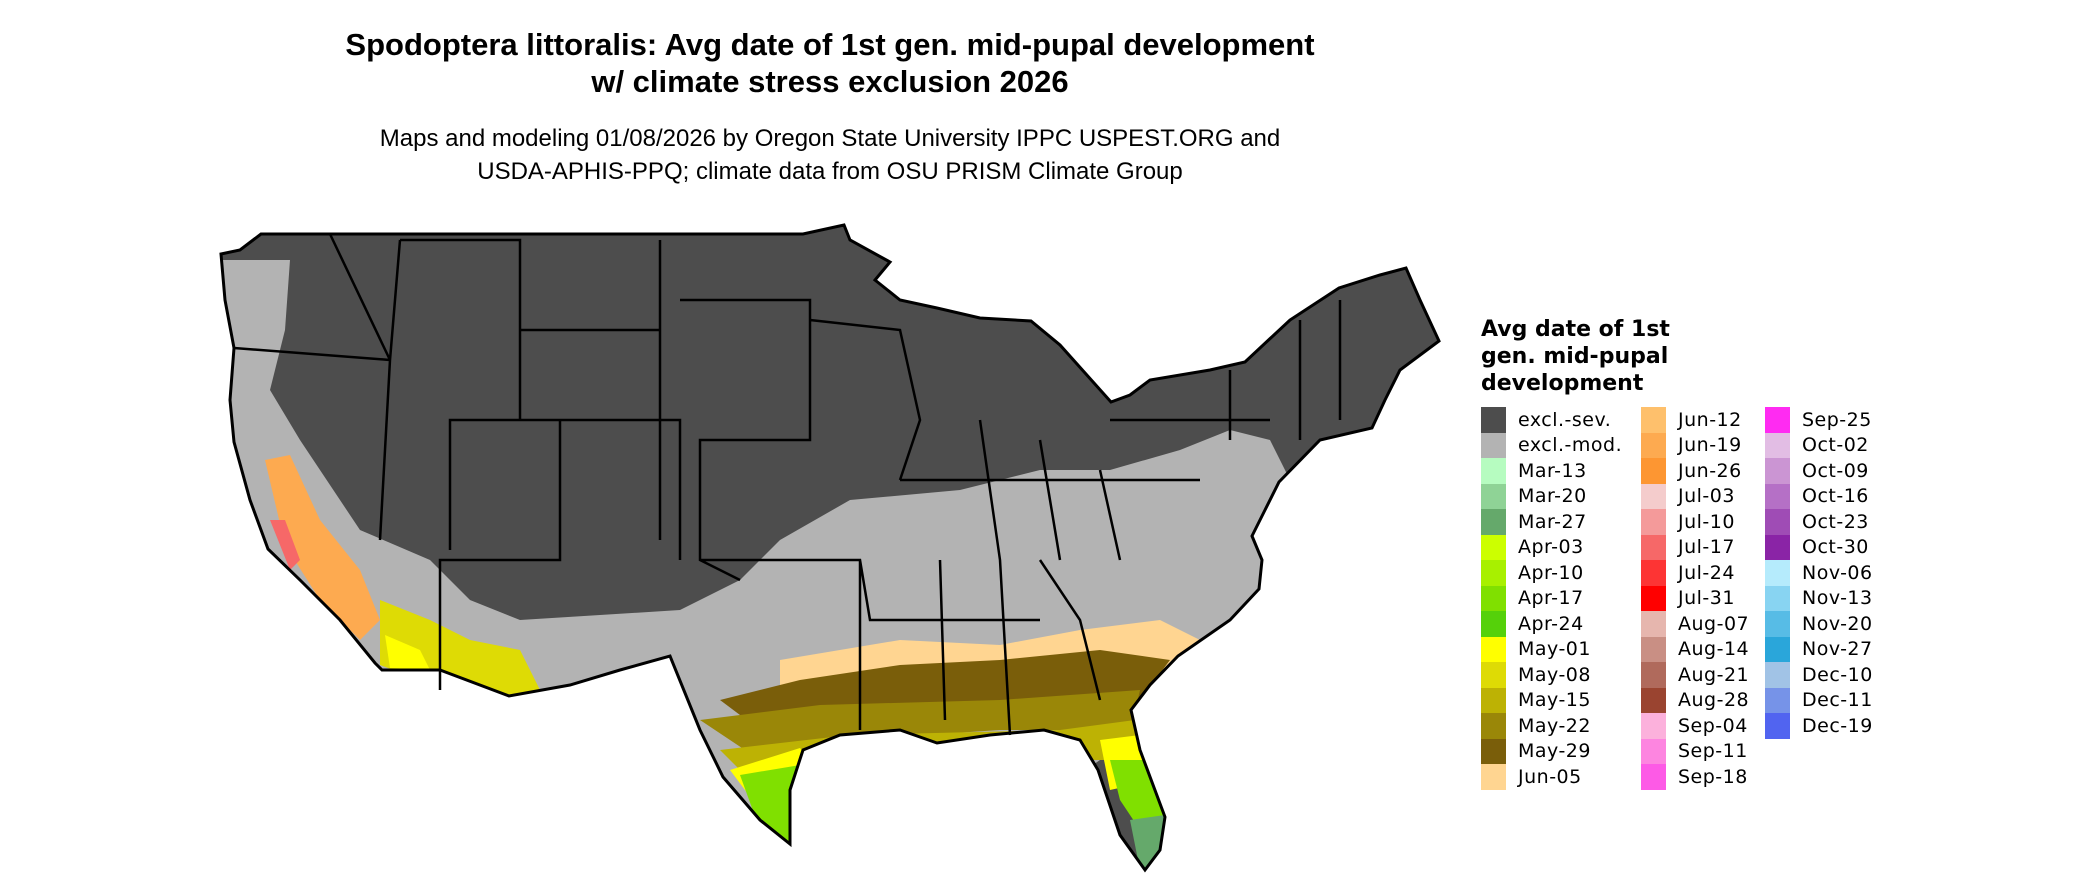 Image resolution: width=2100 pixels, height=892 pixels. I want to click on legend-label: Dec-11, so click(1837, 700).